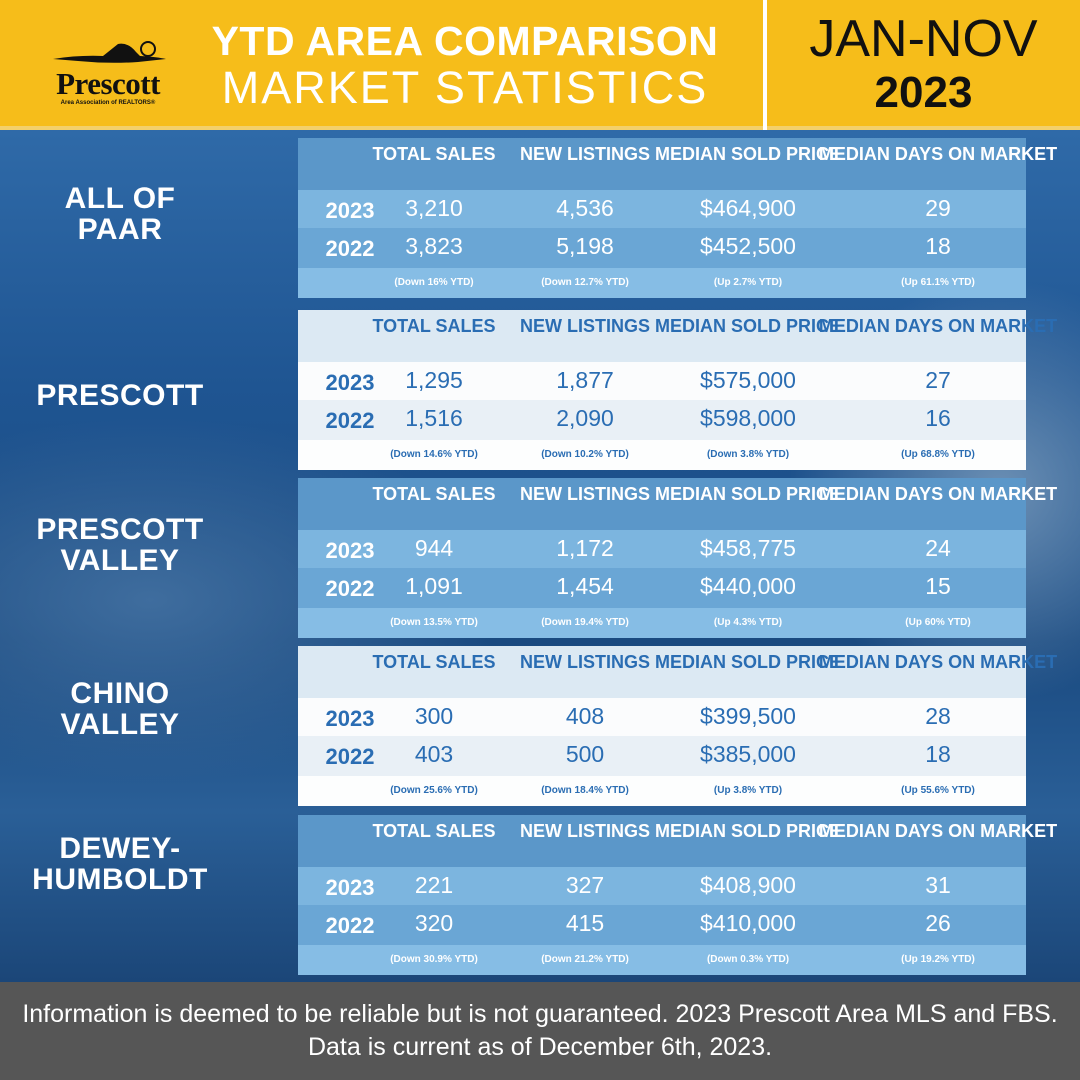 Image resolution: width=1080 pixels, height=1080 pixels. What do you see at coordinates (434, 380) in the screenshot?
I see `cell-sales: 1,295` at bounding box center [434, 380].